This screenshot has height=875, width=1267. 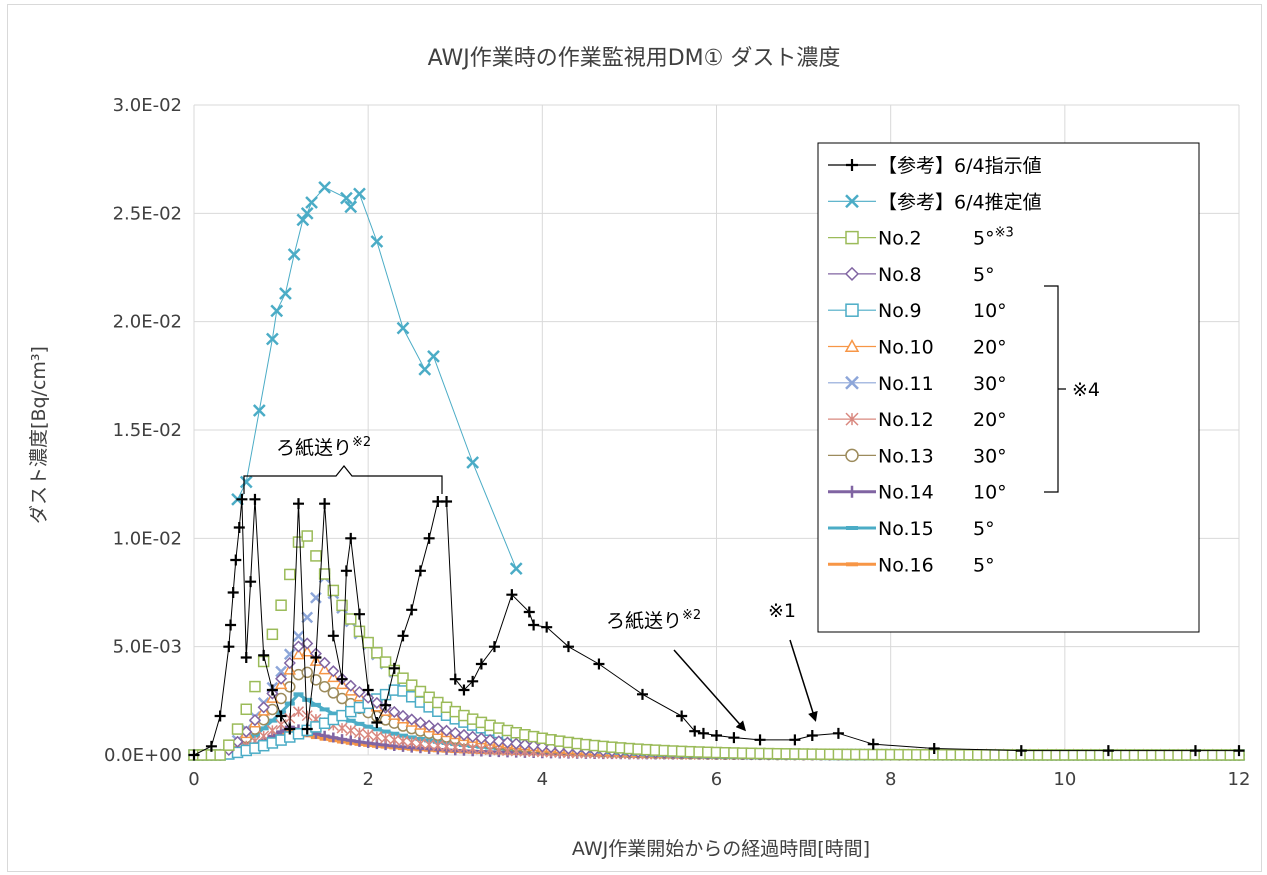 I want to click on filter-feed-annotation: ろ紙送り※2, so click(x=343, y=464).